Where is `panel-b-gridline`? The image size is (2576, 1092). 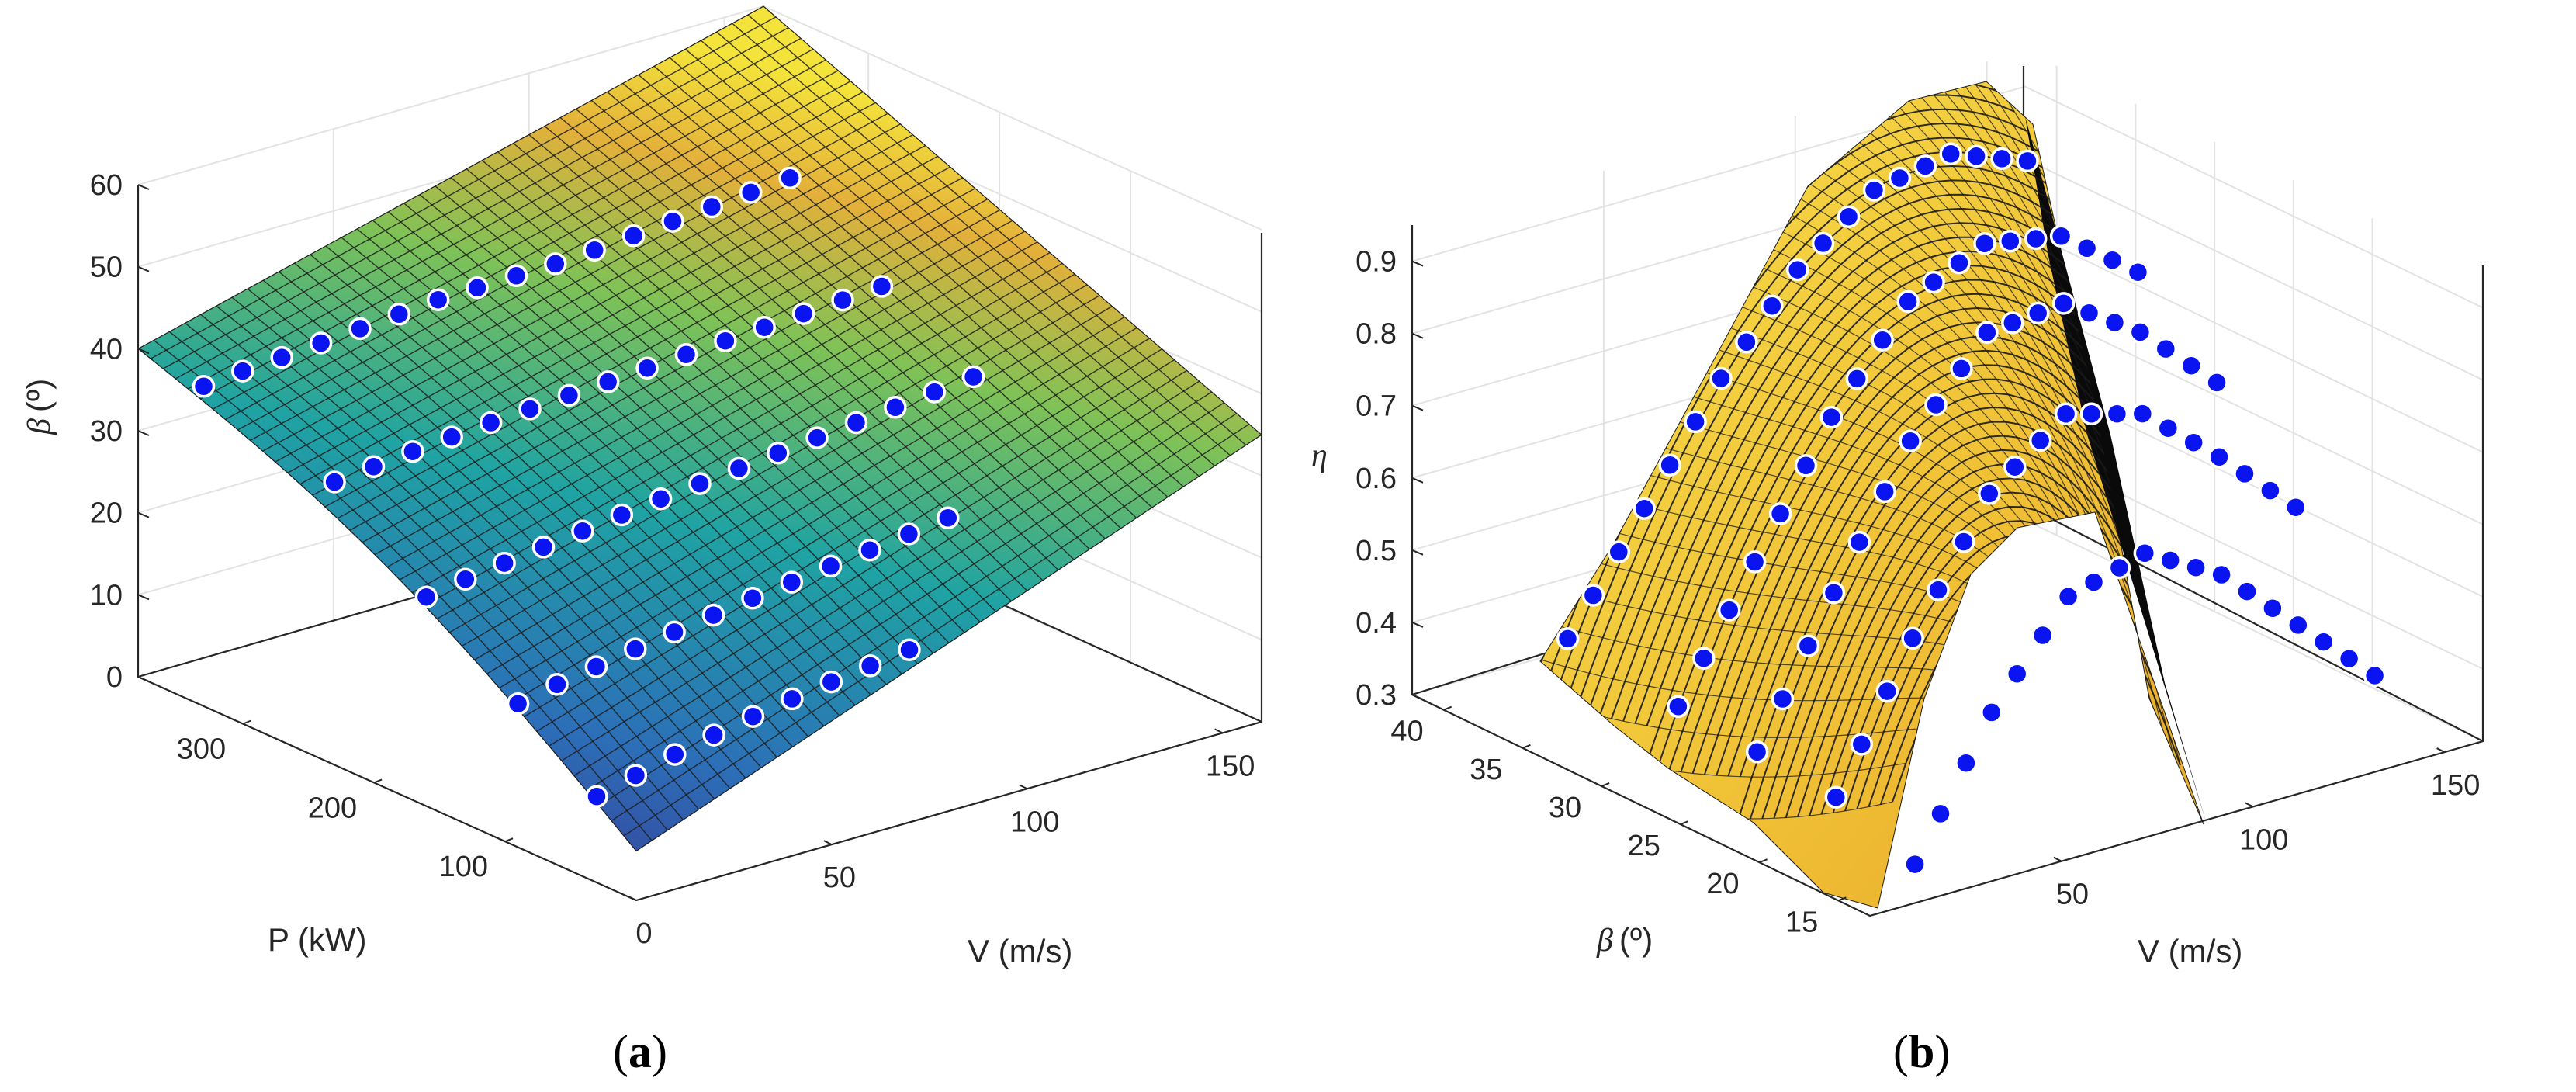
panel-b-gridline is located at coordinates (1947, 197).